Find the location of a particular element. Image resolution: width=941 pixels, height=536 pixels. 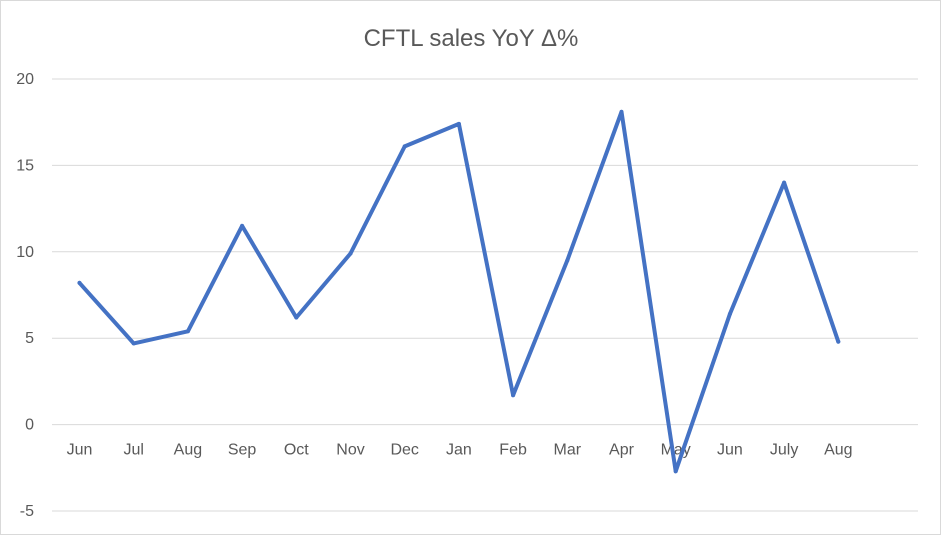

y-tick-label: 10 is located at coordinates (25, 252).